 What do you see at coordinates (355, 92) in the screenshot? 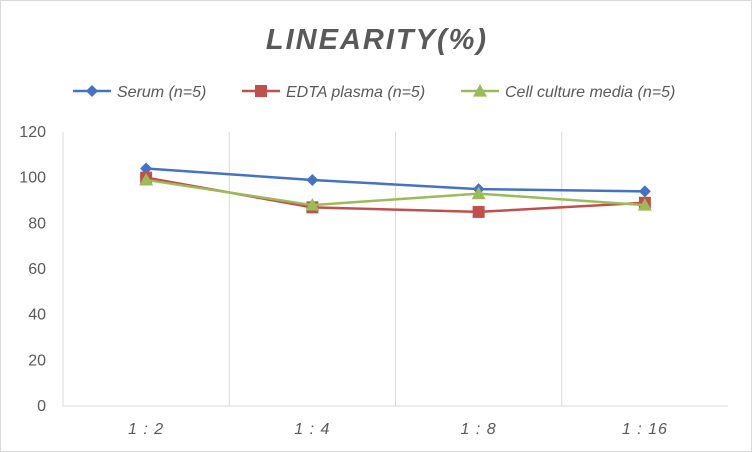
I see `legend-label-edta-plasma-n-5: EDTA plasma (n=5)` at bounding box center [355, 92].